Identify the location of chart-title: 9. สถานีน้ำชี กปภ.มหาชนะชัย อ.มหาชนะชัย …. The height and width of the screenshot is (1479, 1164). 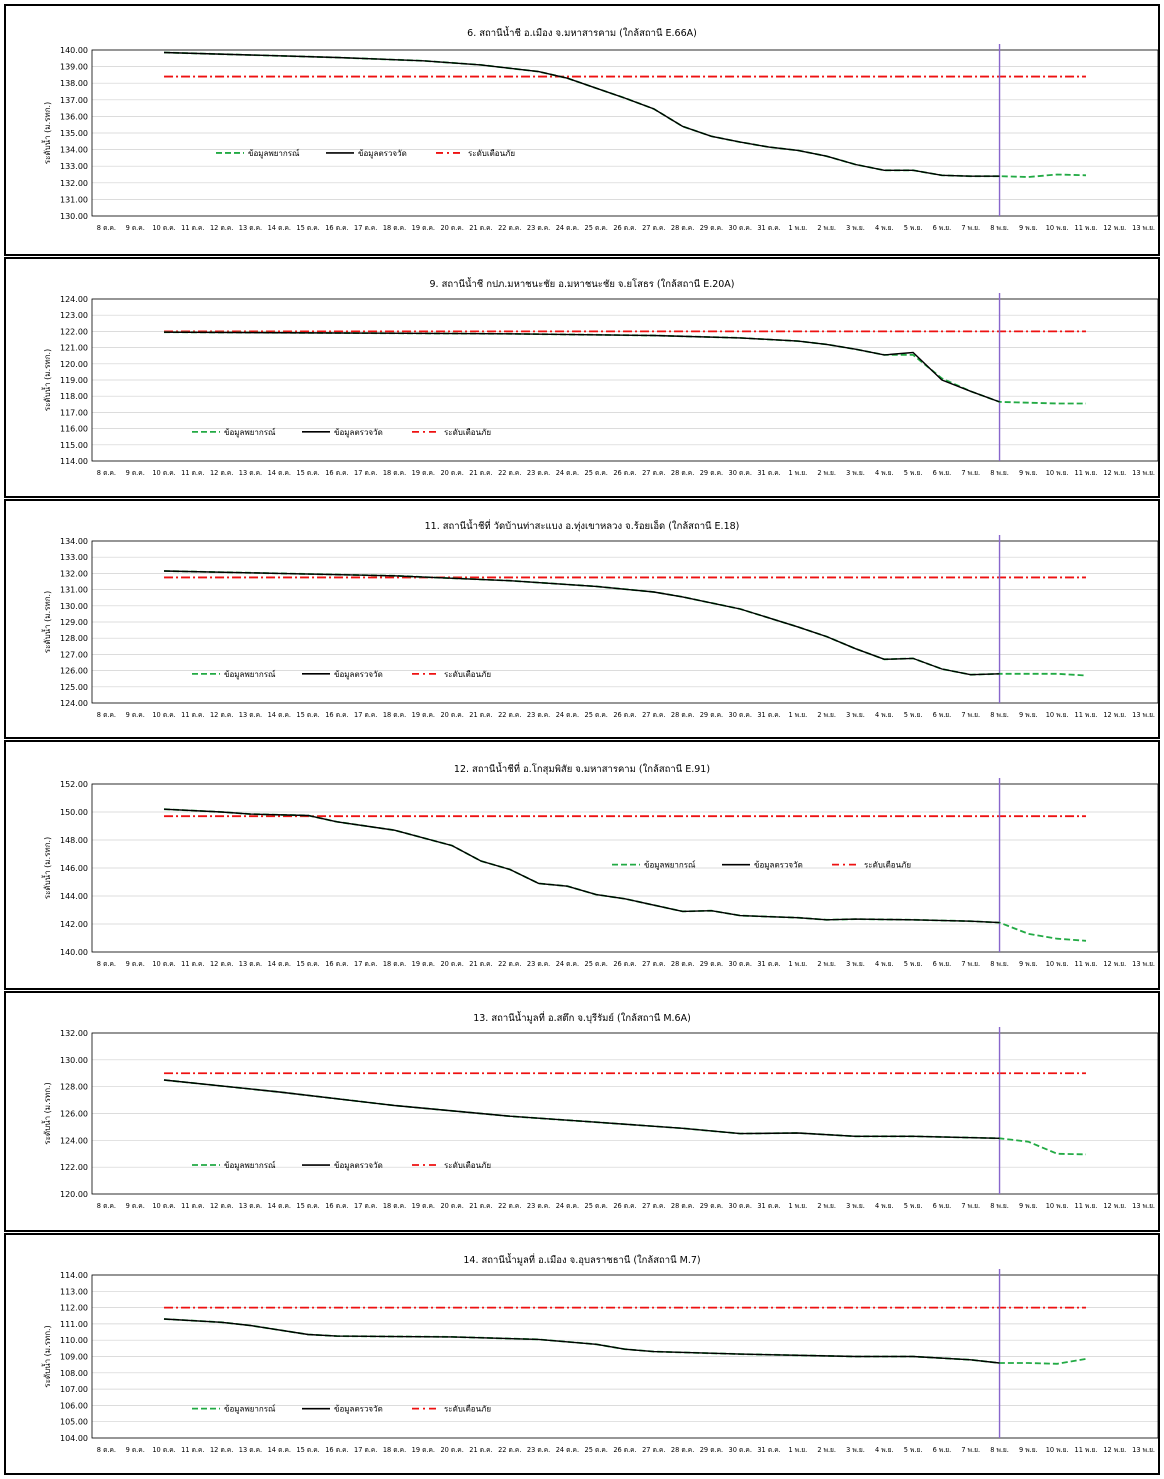
(582, 284).